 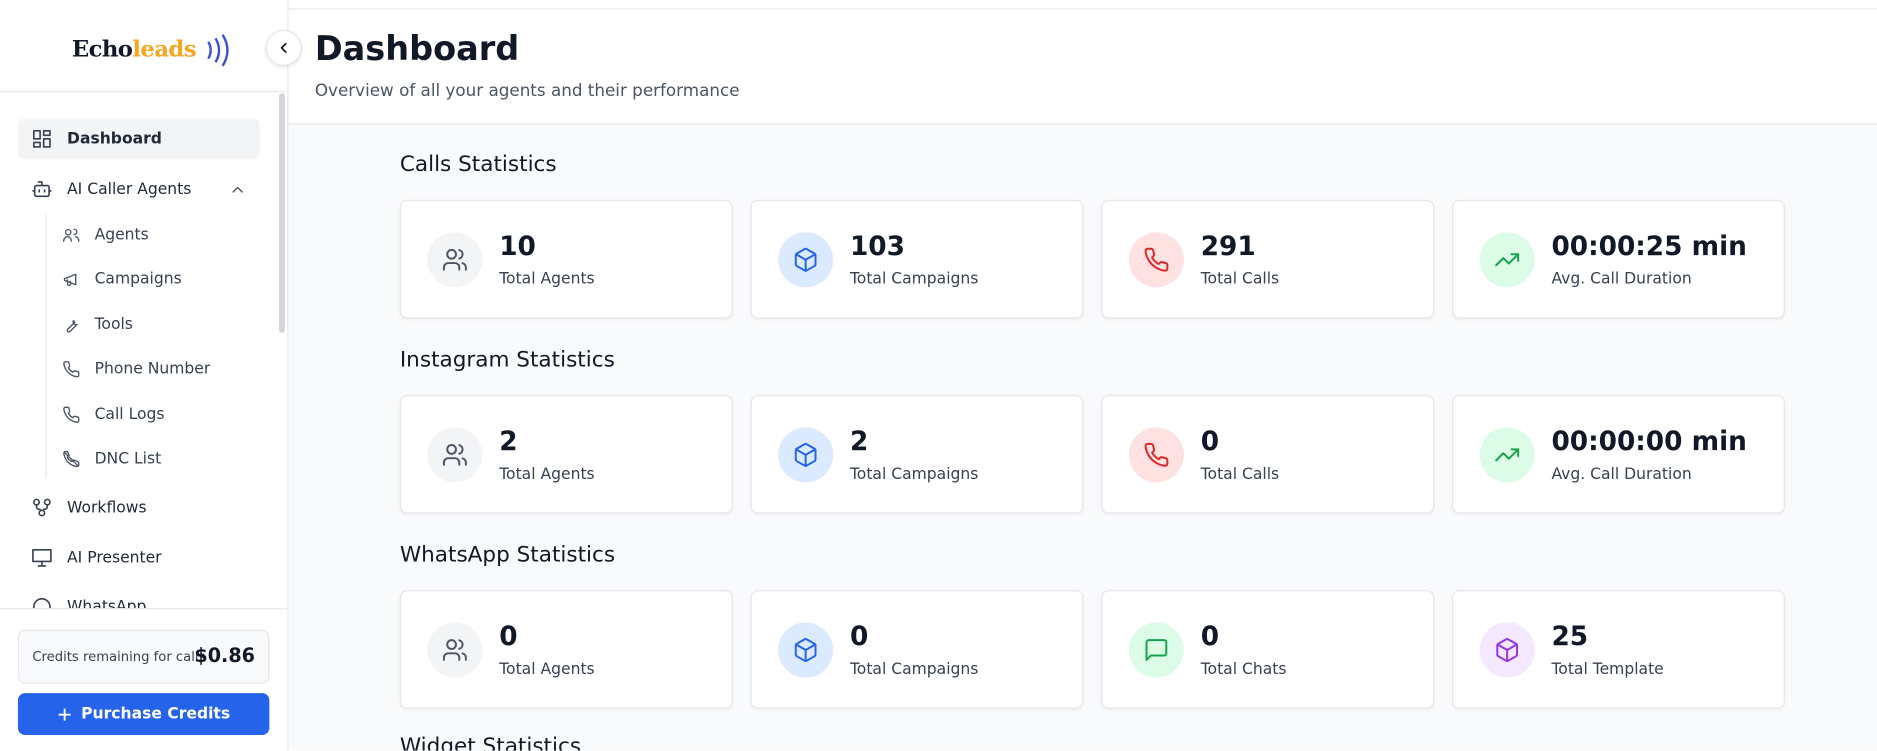 I want to click on subnav-item: Agents, so click(x=105, y=234).